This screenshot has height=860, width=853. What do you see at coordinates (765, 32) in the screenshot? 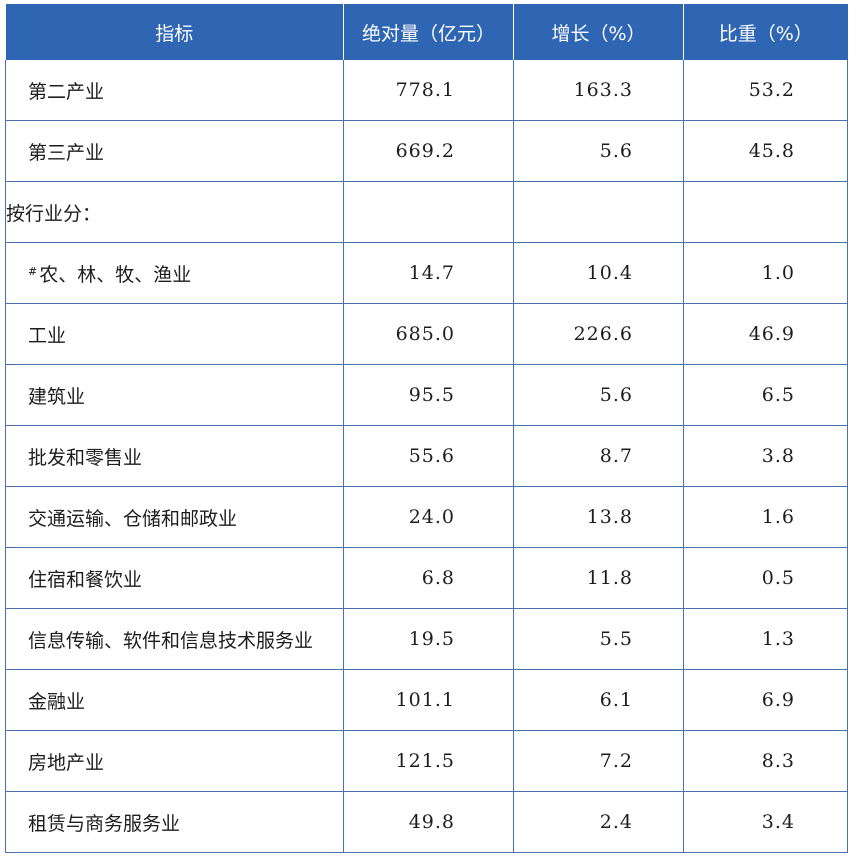
I see `header-share: 比重（%）` at bounding box center [765, 32].